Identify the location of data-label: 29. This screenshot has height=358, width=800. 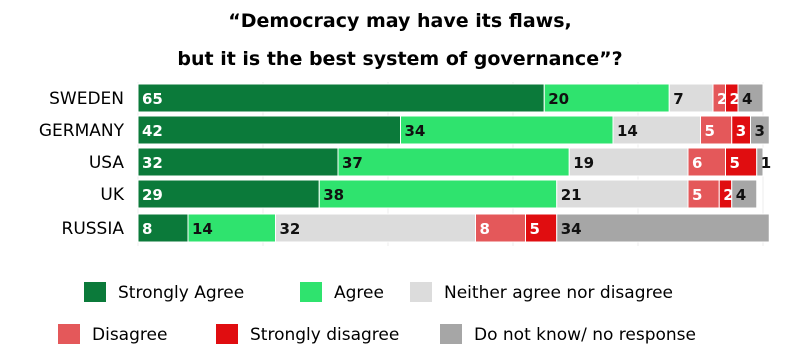
(152, 195).